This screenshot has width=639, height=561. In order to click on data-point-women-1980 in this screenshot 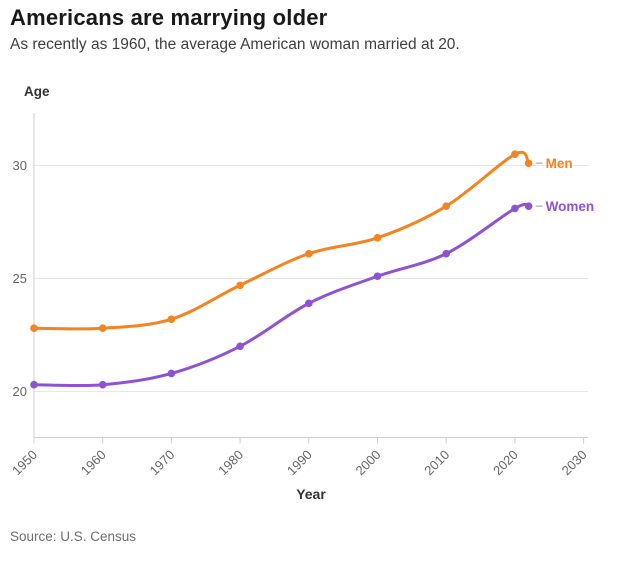, I will do `click(240, 346)`.